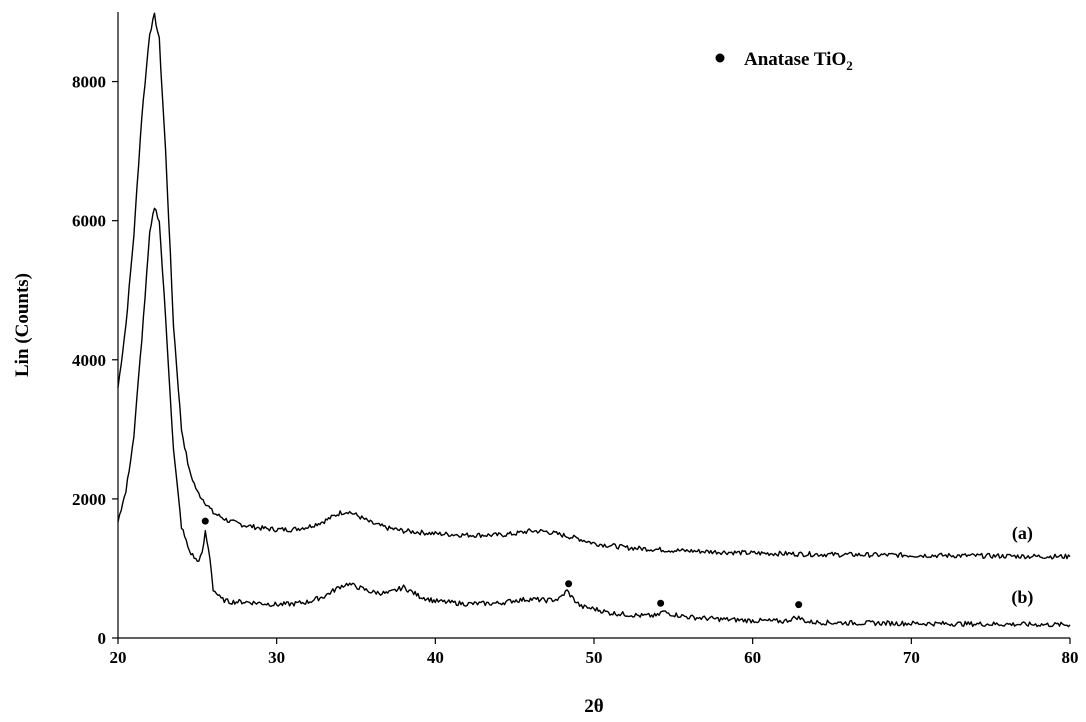 This screenshot has width=1086, height=722. What do you see at coordinates (1070, 657) in the screenshot?
I see `x-tick-label: 80` at bounding box center [1070, 657].